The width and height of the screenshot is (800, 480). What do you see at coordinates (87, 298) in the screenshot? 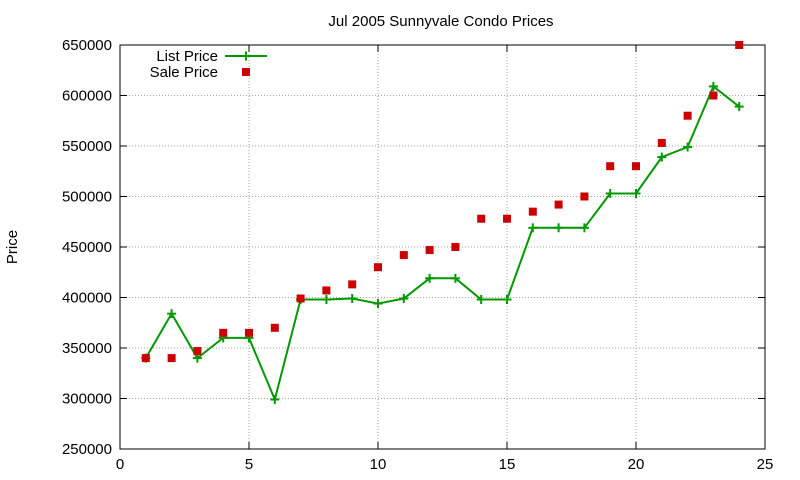
I see `y-tick-label: 400000` at bounding box center [87, 298].